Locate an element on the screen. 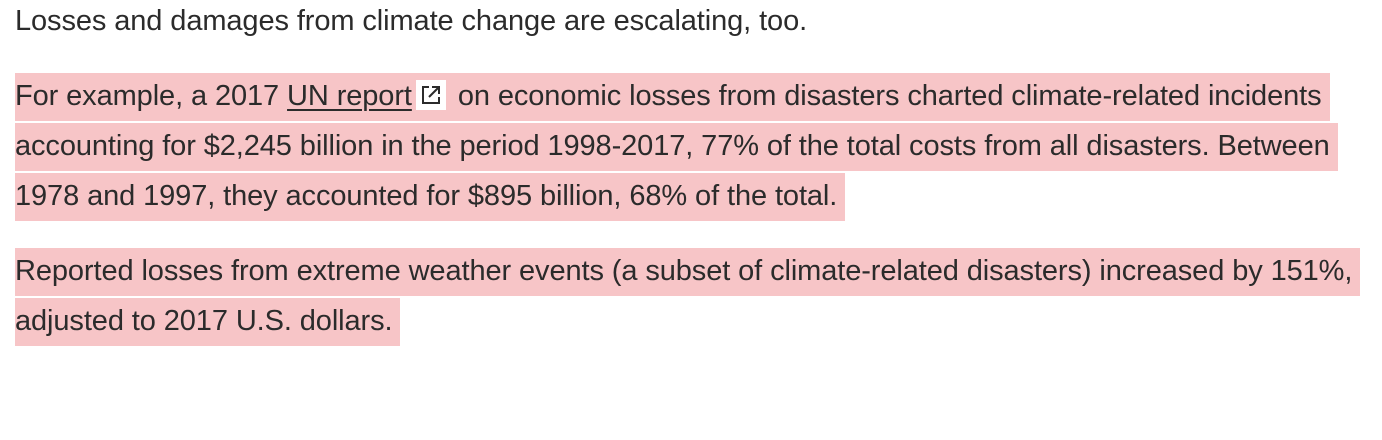 The width and height of the screenshot is (1382, 440). external-link-icon is located at coordinates (430, 95).